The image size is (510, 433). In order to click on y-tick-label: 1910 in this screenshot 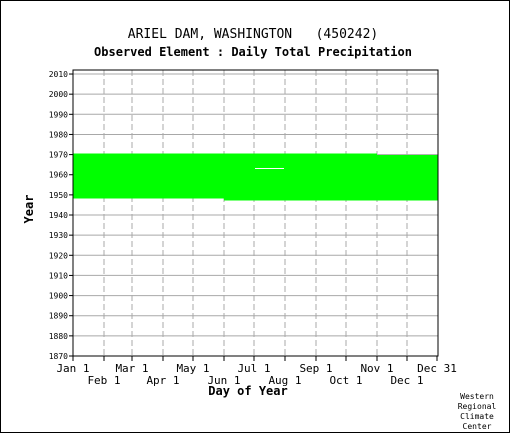, I will do `click(58, 275)`.